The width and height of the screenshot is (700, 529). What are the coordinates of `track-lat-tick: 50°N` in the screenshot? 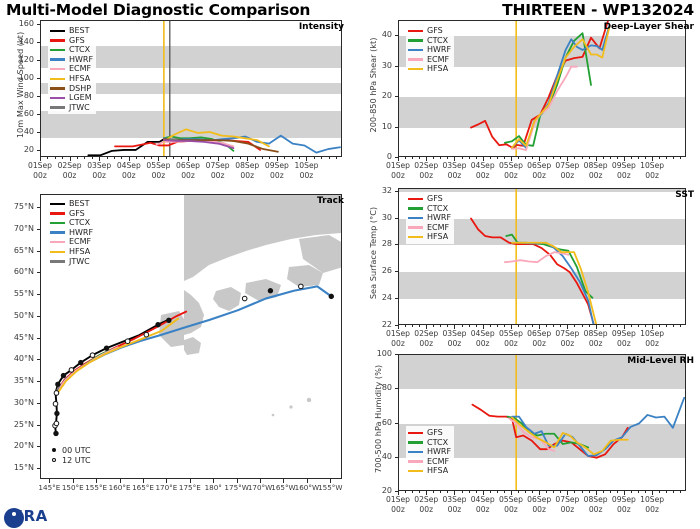 It's located at (23, 315).